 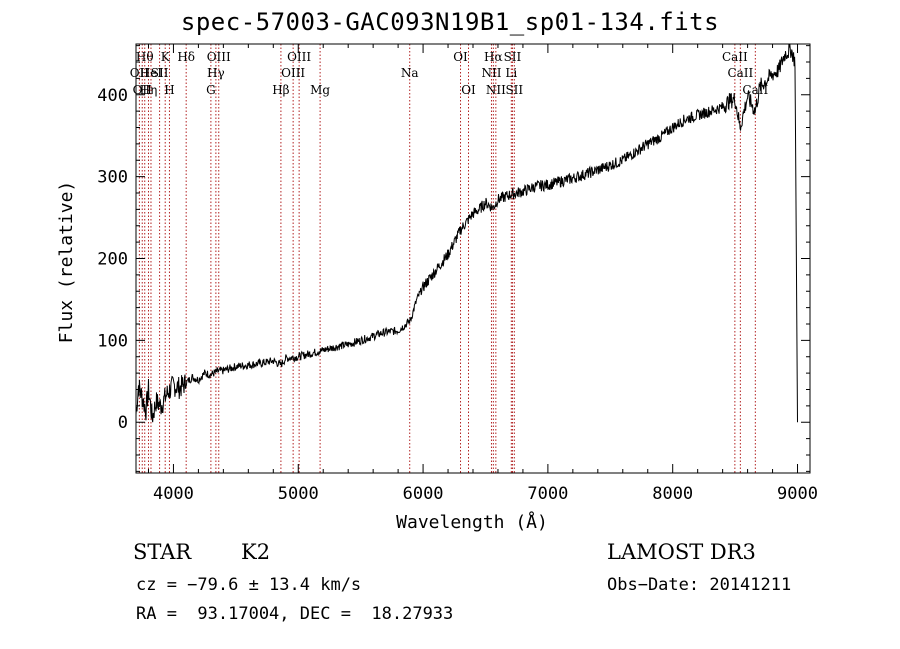 What do you see at coordinates (112, 341) in the screenshot?
I see `y-tick-label: 100` at bounding box center [112, 341].